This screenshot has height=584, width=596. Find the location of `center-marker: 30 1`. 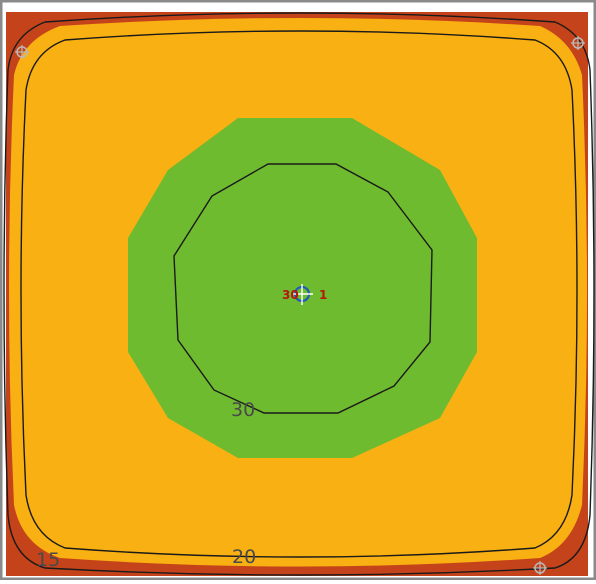

center-marker: 30 1 is located at coordinates (304, 294).